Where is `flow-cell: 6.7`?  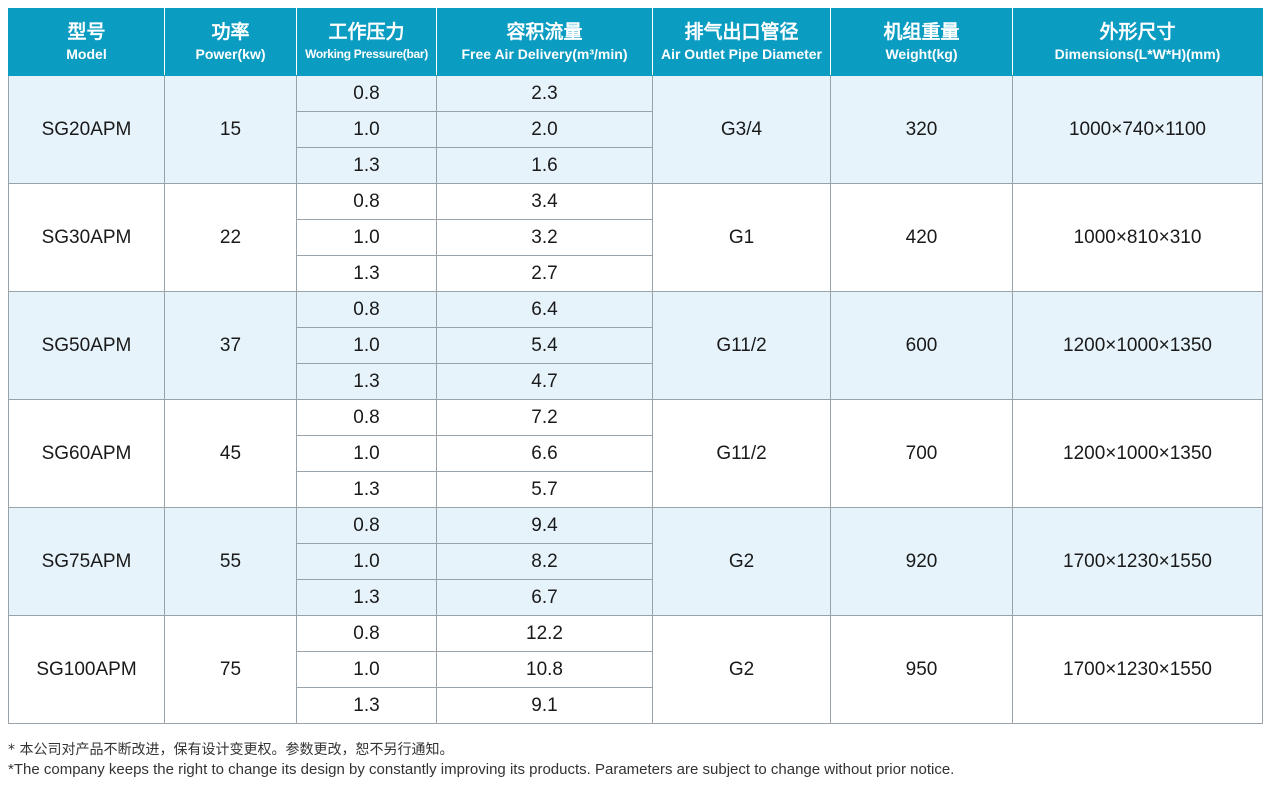
flow-cell: 6.7 is located at coordinates (544, 597).